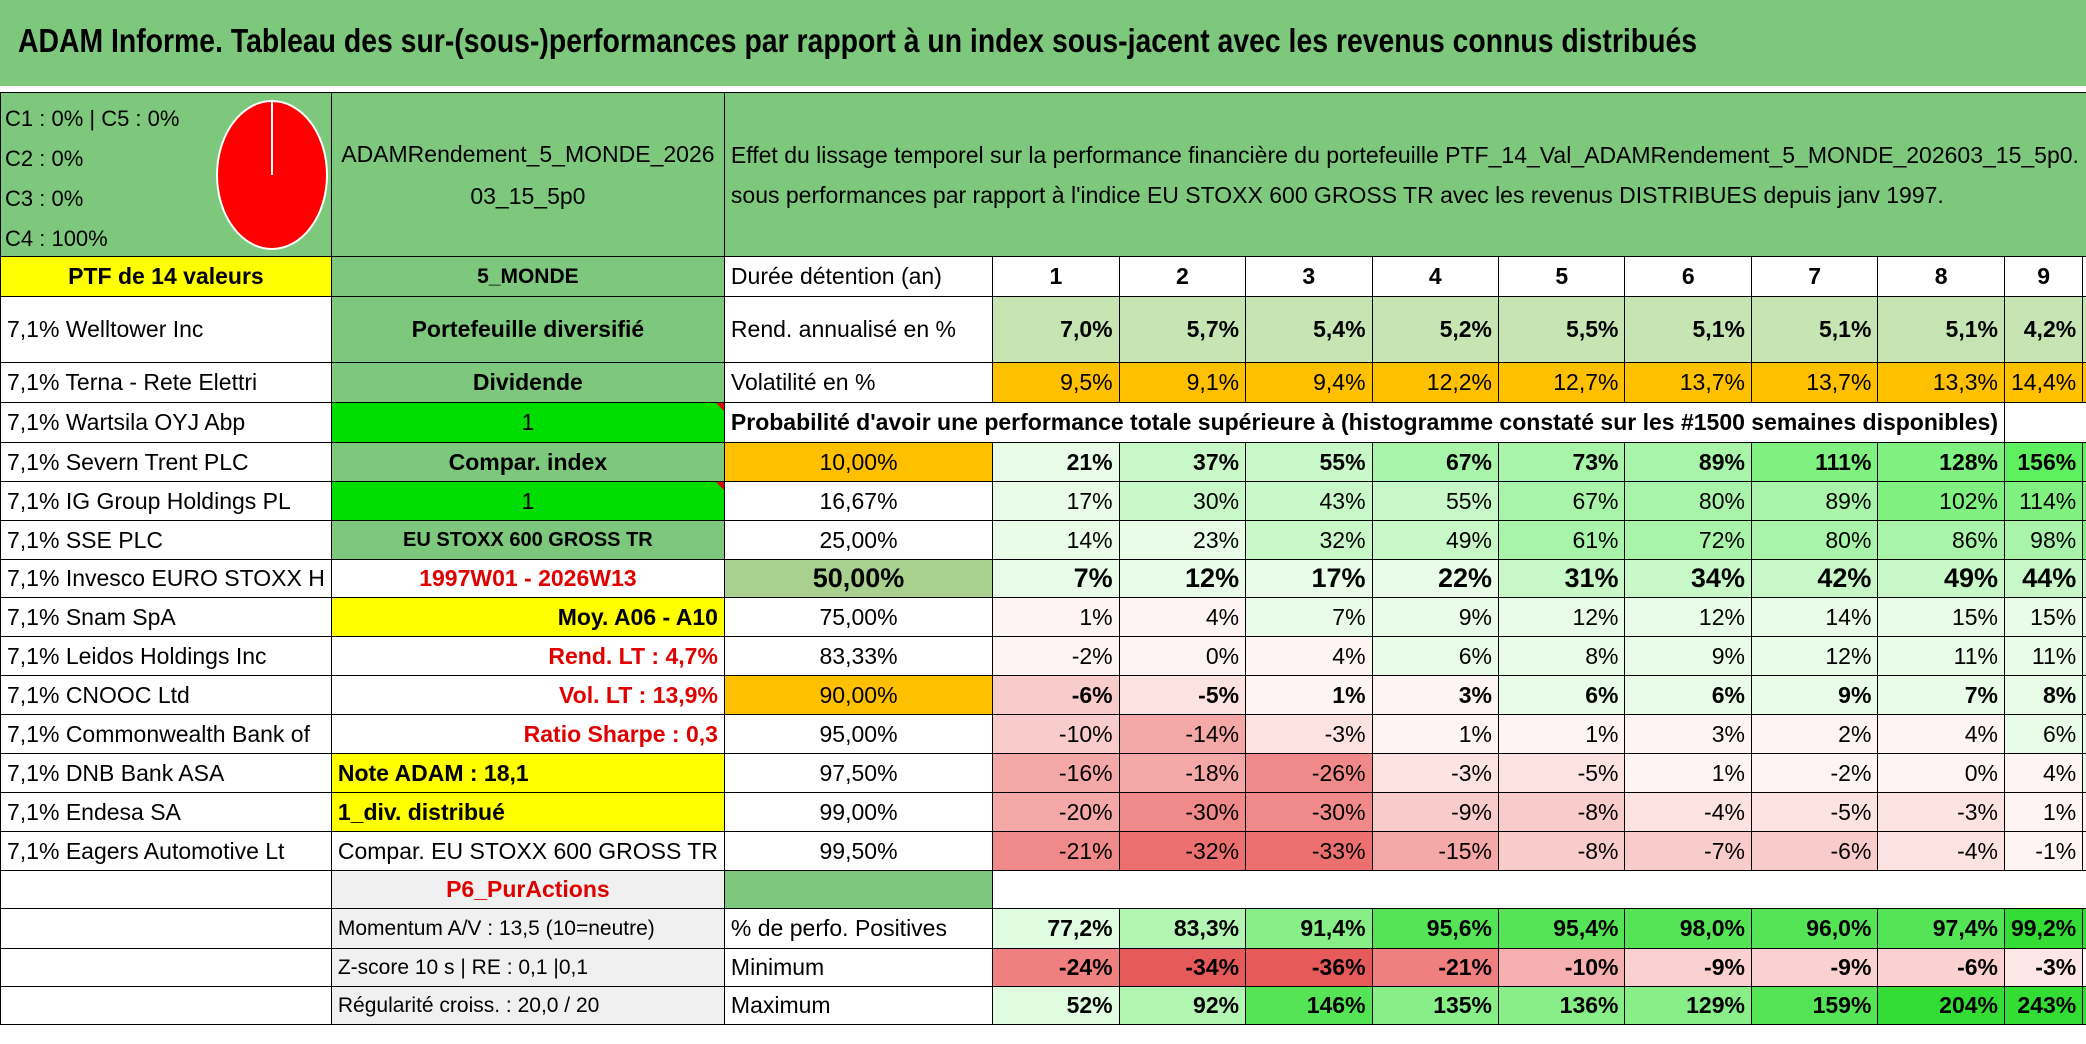  What do you see at coordinates (1688, 851) in the screenshot?
I see `probability-value: -7%` at bounding box center [1688, 851].